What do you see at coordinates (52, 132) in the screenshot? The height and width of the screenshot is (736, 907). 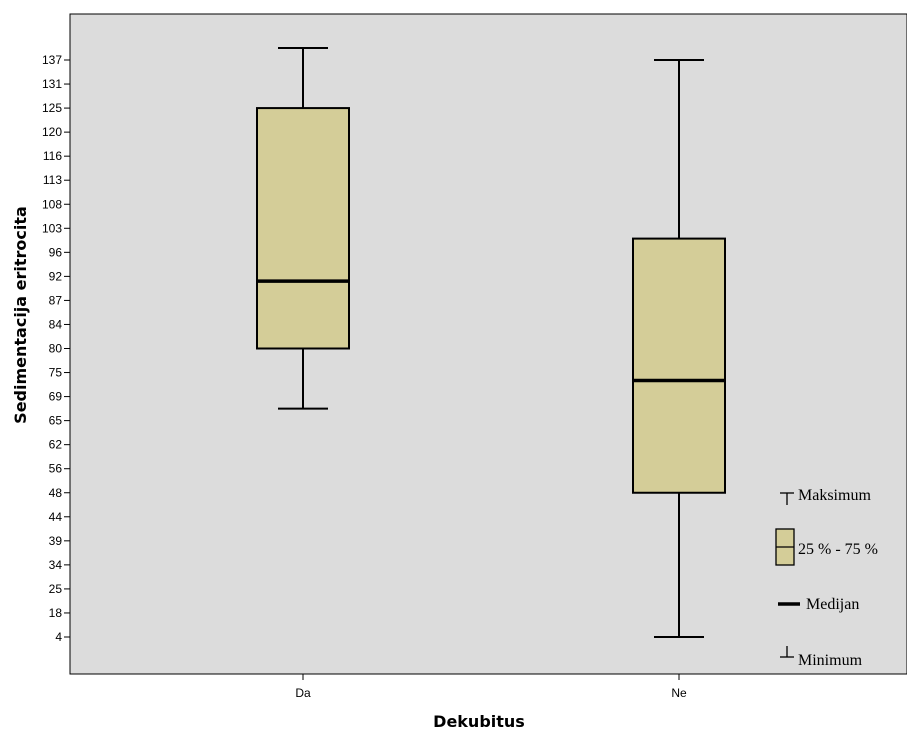 I see `y-tick-label: 120` at bounding box center [52, 132].